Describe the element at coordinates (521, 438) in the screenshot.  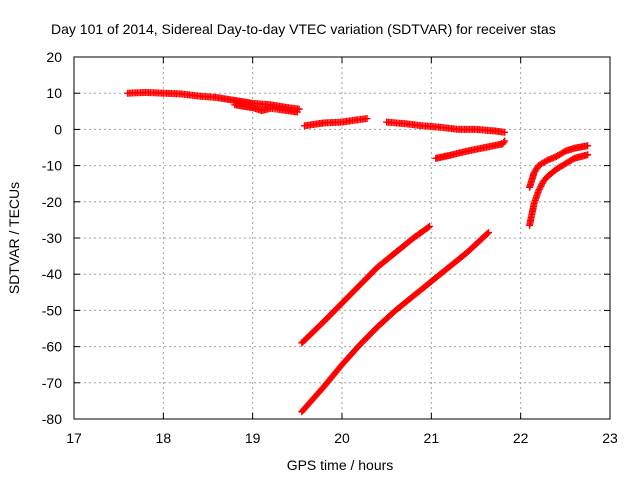
I see `x-tick-label: 22` at that location.